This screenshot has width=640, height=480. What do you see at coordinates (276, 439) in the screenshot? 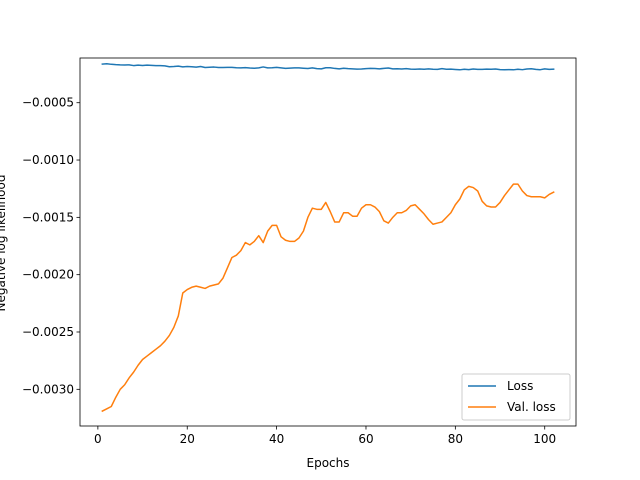
I see `x-tick-label: 40` at bounding box center [276, 439].